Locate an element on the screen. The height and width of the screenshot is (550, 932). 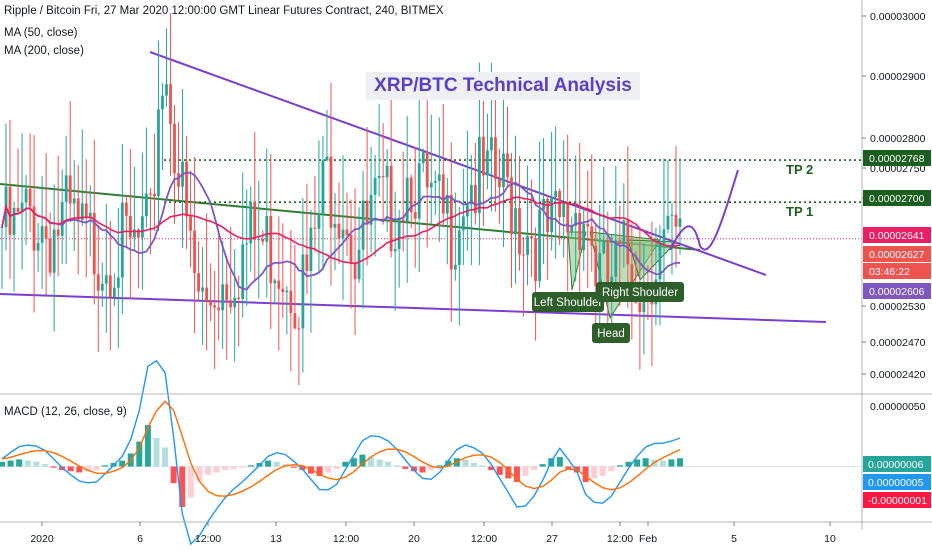
ma50-legend: MA (50, close) is located at coordinates (41, 33).